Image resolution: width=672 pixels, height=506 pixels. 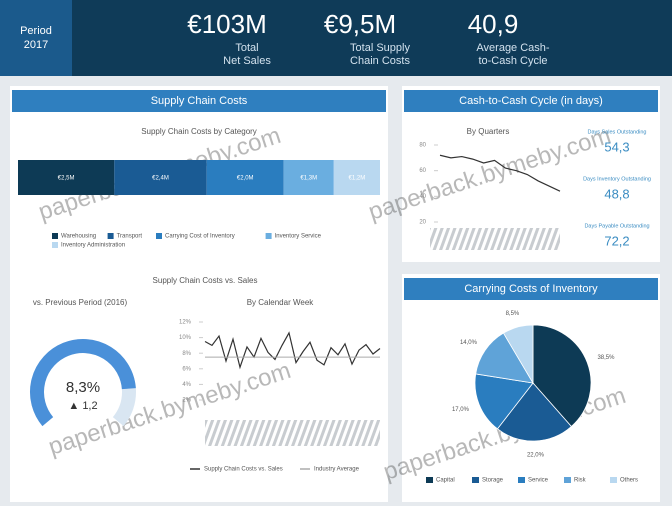 I want to click on kpi-value: 40,9, so click(x=493, y=24).